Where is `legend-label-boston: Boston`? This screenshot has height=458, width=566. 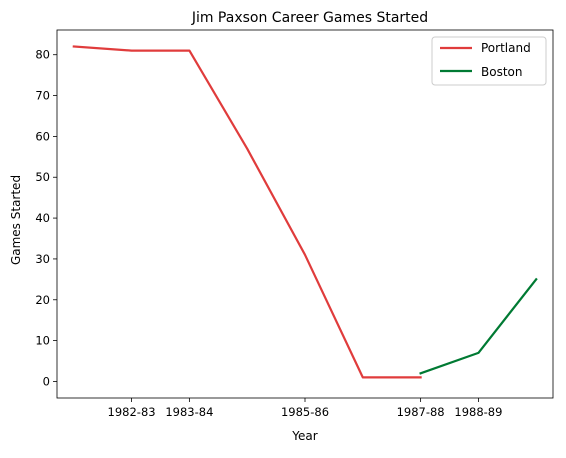
legend-label-boston: Boston is located at coordinates (501, 72).